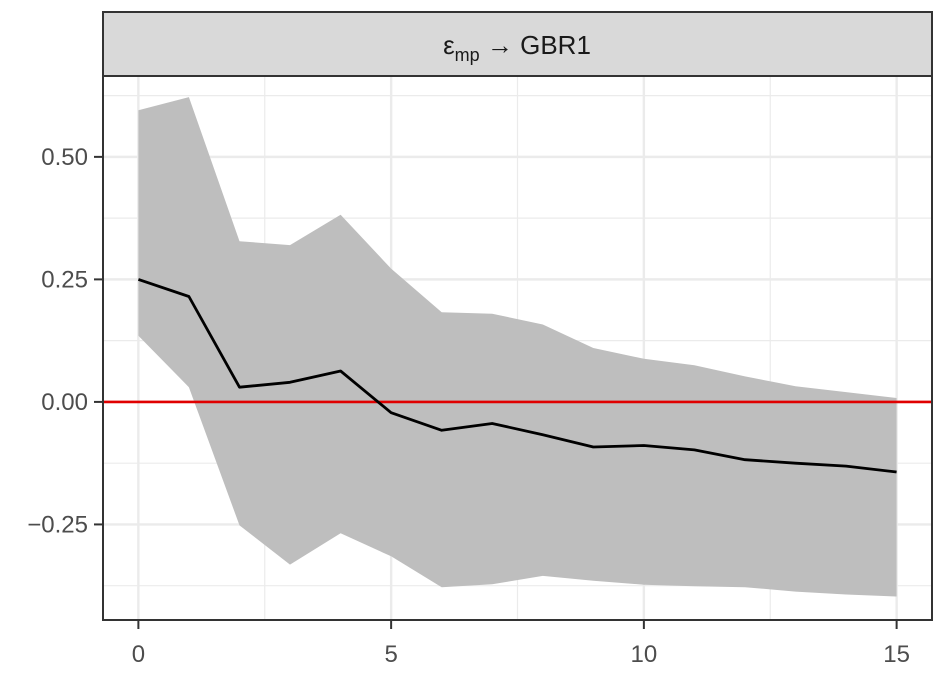 The height and width of the screenshot is (675, 952). Describe the element at coordinates (64, 402) in the screenshot. I see `y-tick-label: 0.00` at that location.